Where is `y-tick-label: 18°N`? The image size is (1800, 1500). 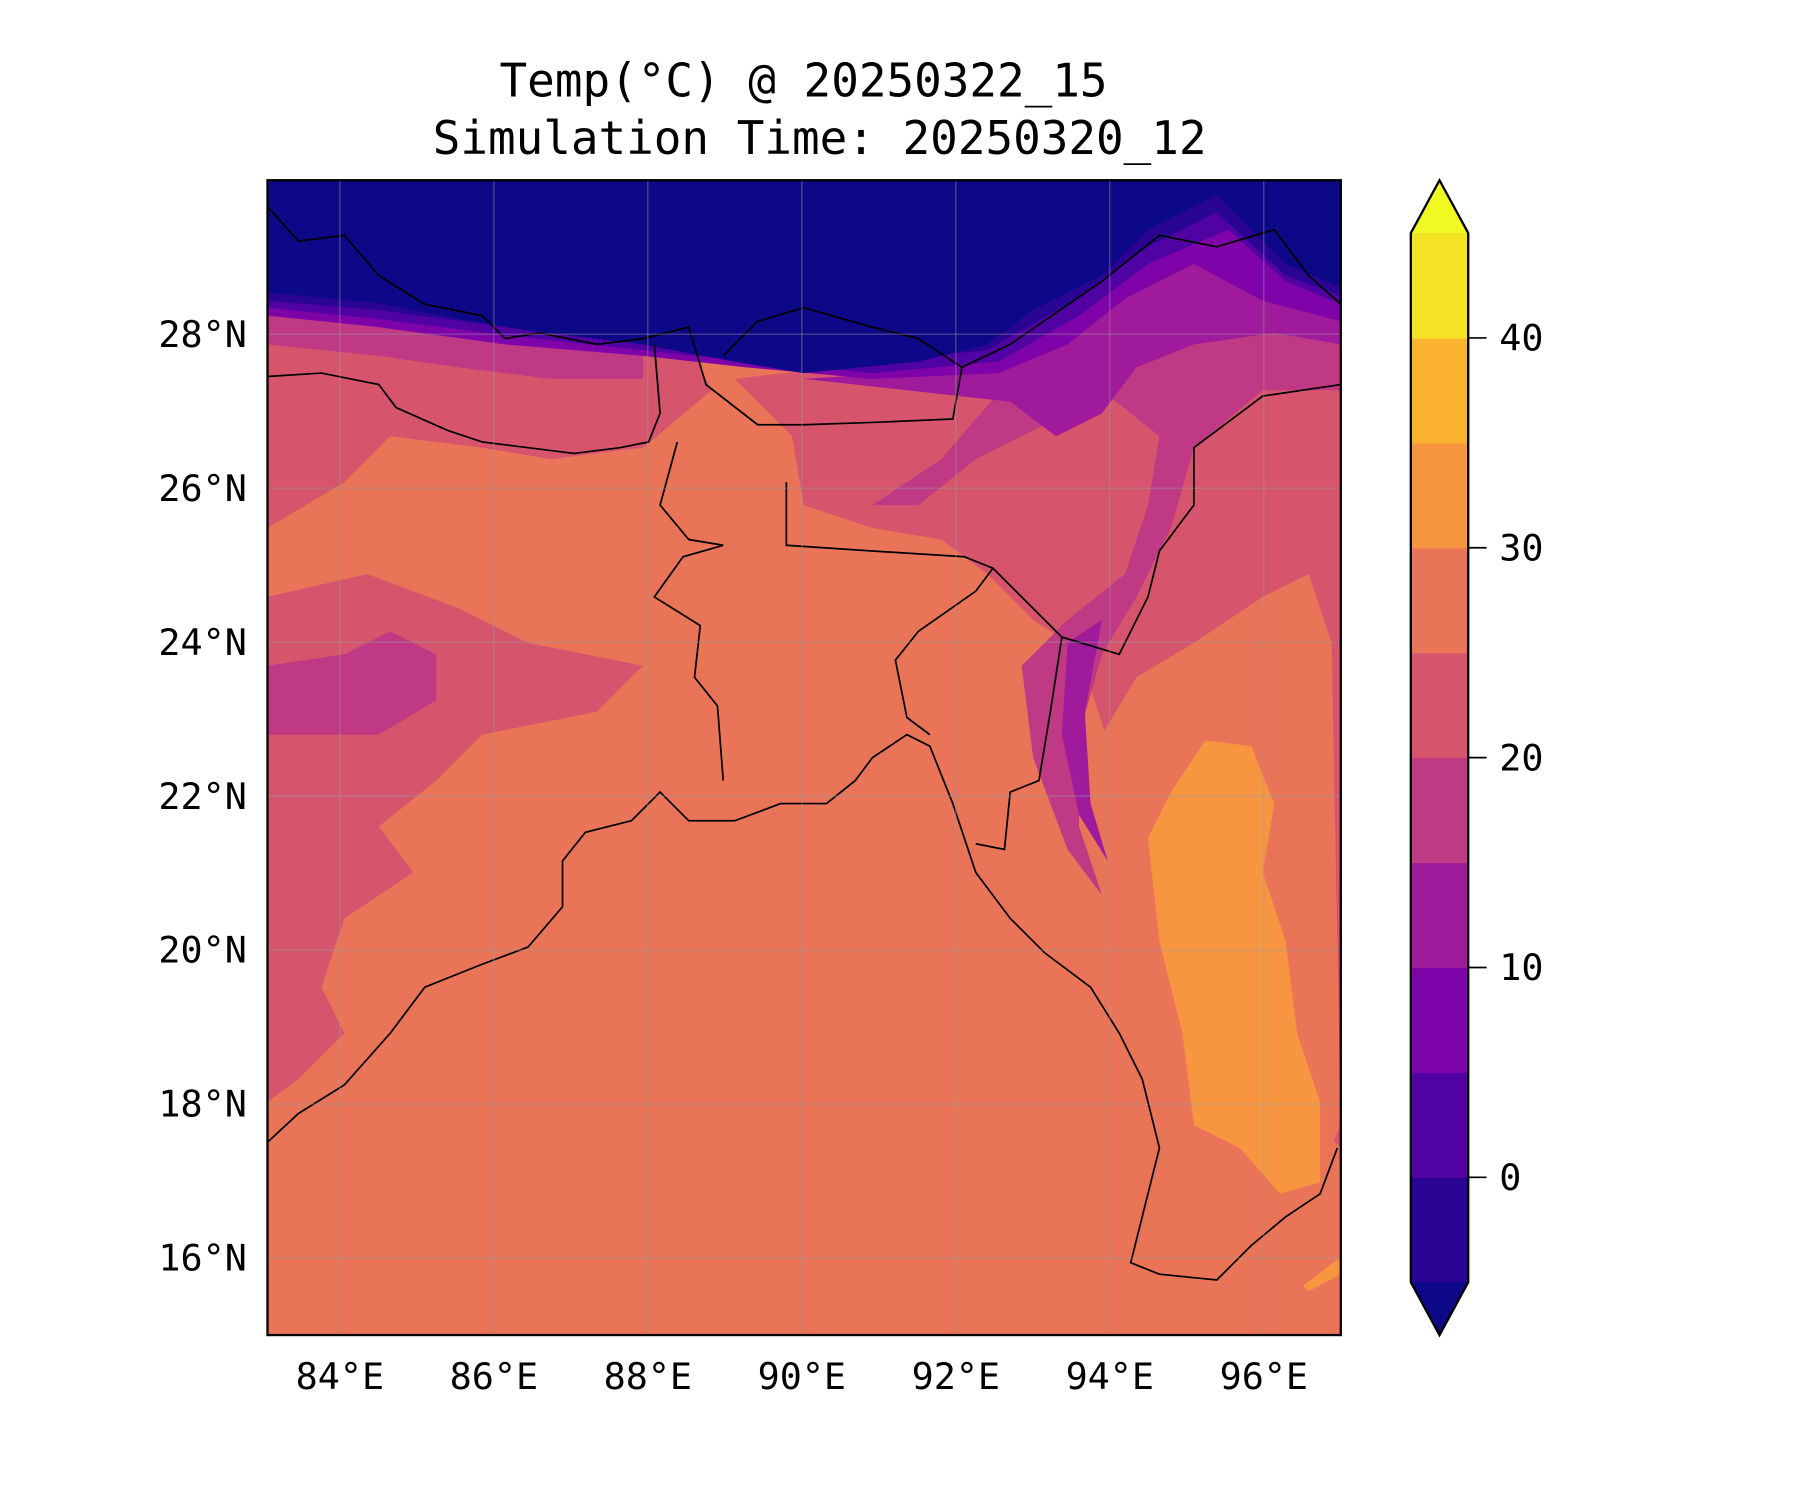
y-tick-label: 18°N is located at coordinates (202, 1104).